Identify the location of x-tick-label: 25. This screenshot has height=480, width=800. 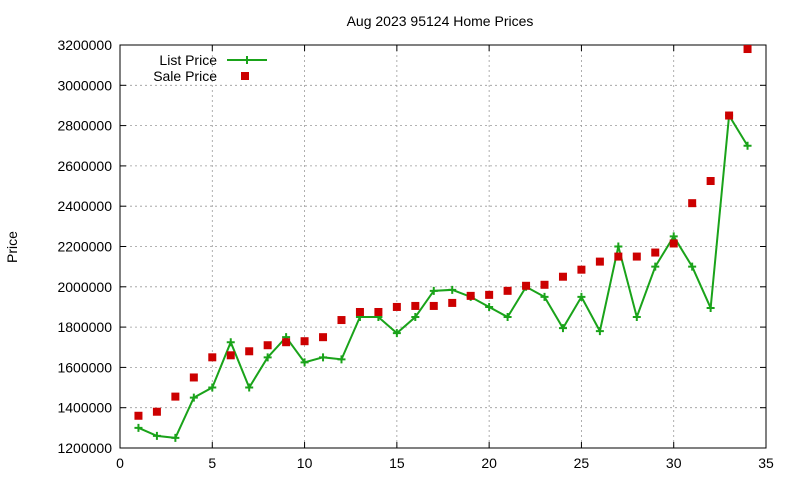
(582, 463).